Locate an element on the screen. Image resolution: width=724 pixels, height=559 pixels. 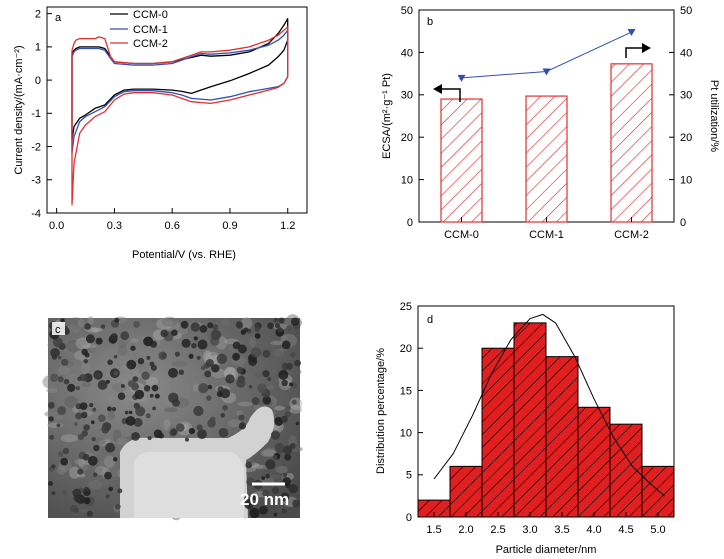
y-tick-label: 2 is located at coordinates (38, 14).